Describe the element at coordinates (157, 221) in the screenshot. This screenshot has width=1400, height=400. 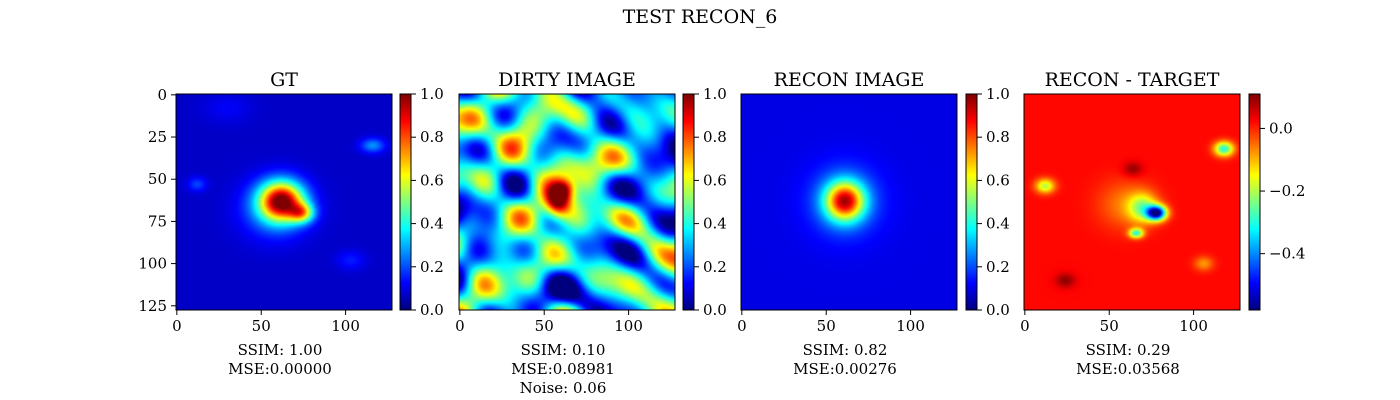
I see `y-tick-label: 75` at that location.